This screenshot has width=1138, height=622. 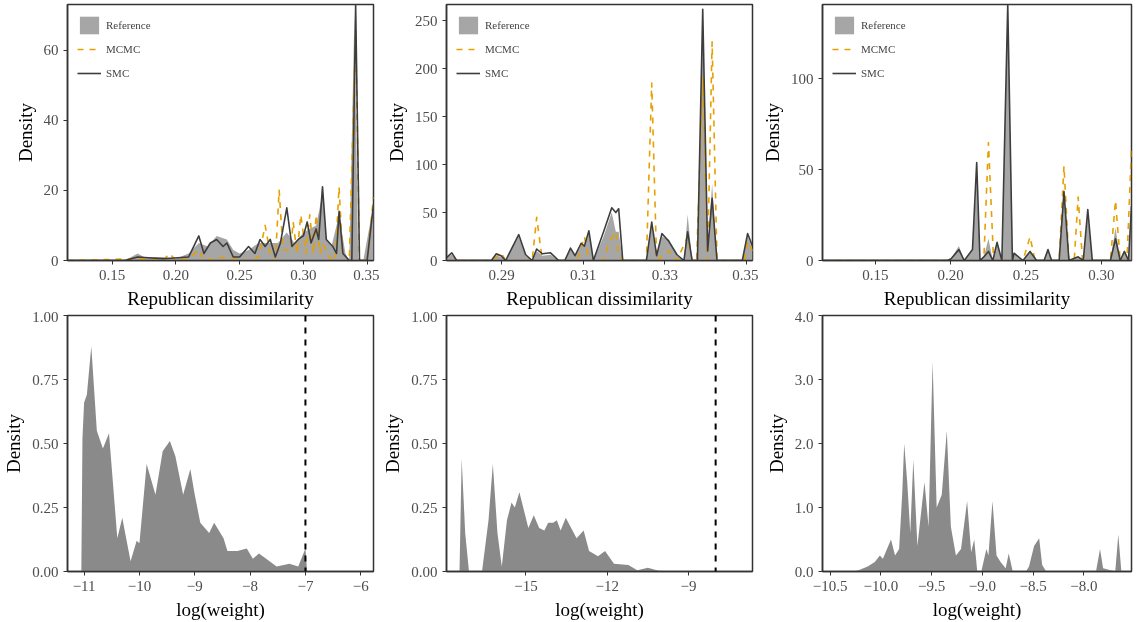 I want to click on x-tick-label: −9.0, so click(x=982, y=585).